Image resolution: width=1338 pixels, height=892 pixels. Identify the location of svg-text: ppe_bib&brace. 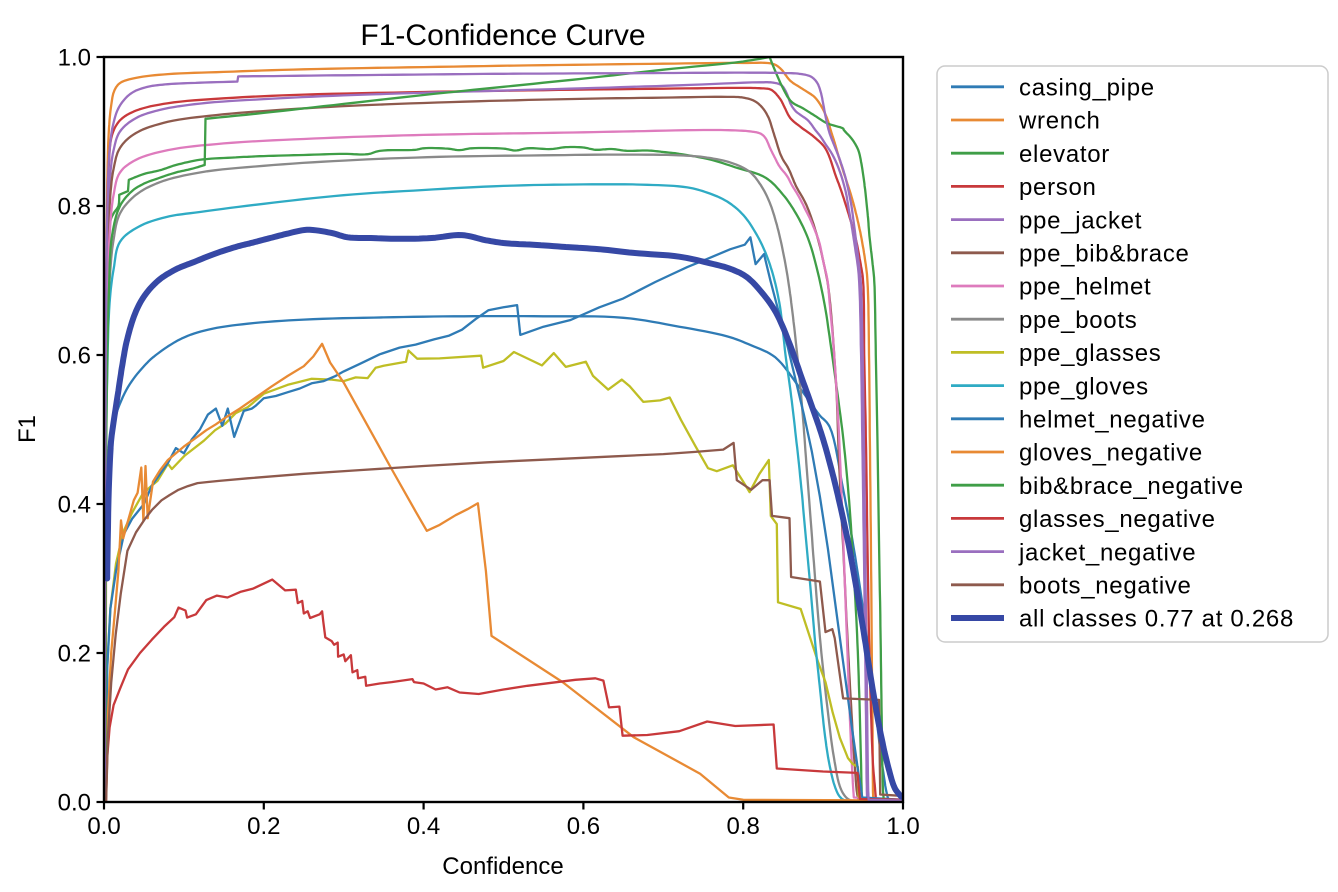
(1104, 254).